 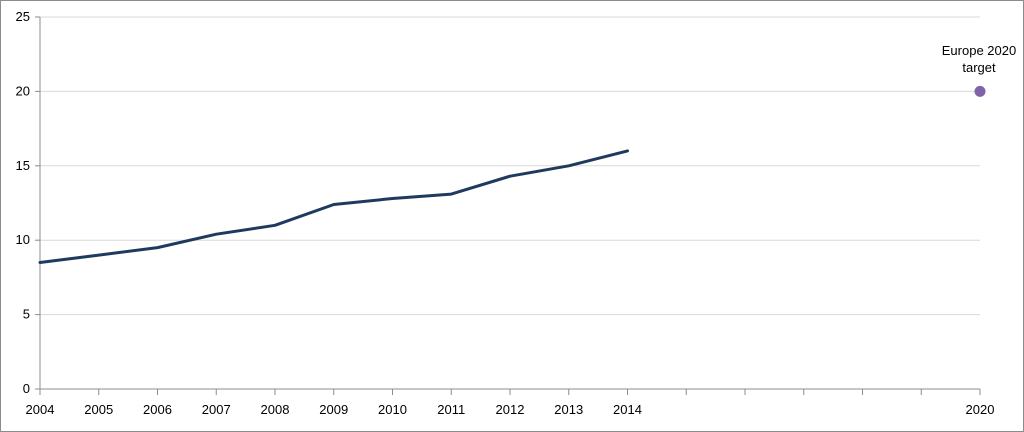 I want to click on y-tick-label: 20, so click(x=23, y=90).